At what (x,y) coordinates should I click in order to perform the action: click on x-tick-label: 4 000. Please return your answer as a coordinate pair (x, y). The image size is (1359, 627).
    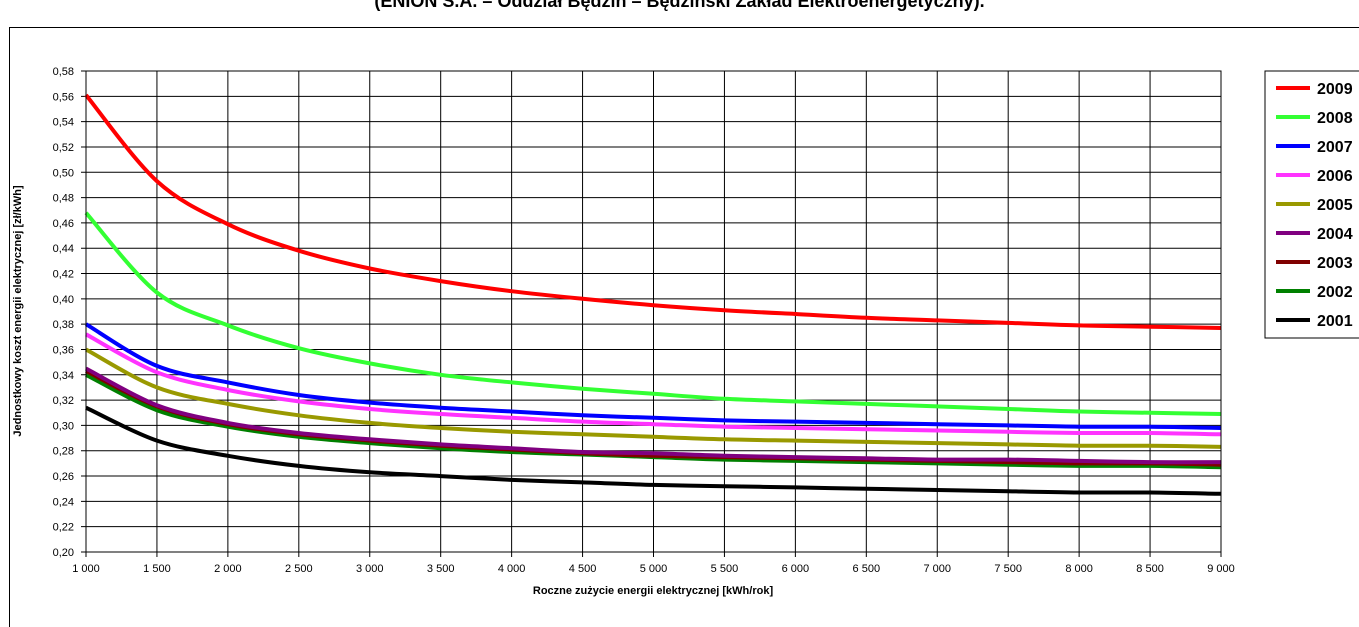
    Looking at the image, I should click on (512, 569).